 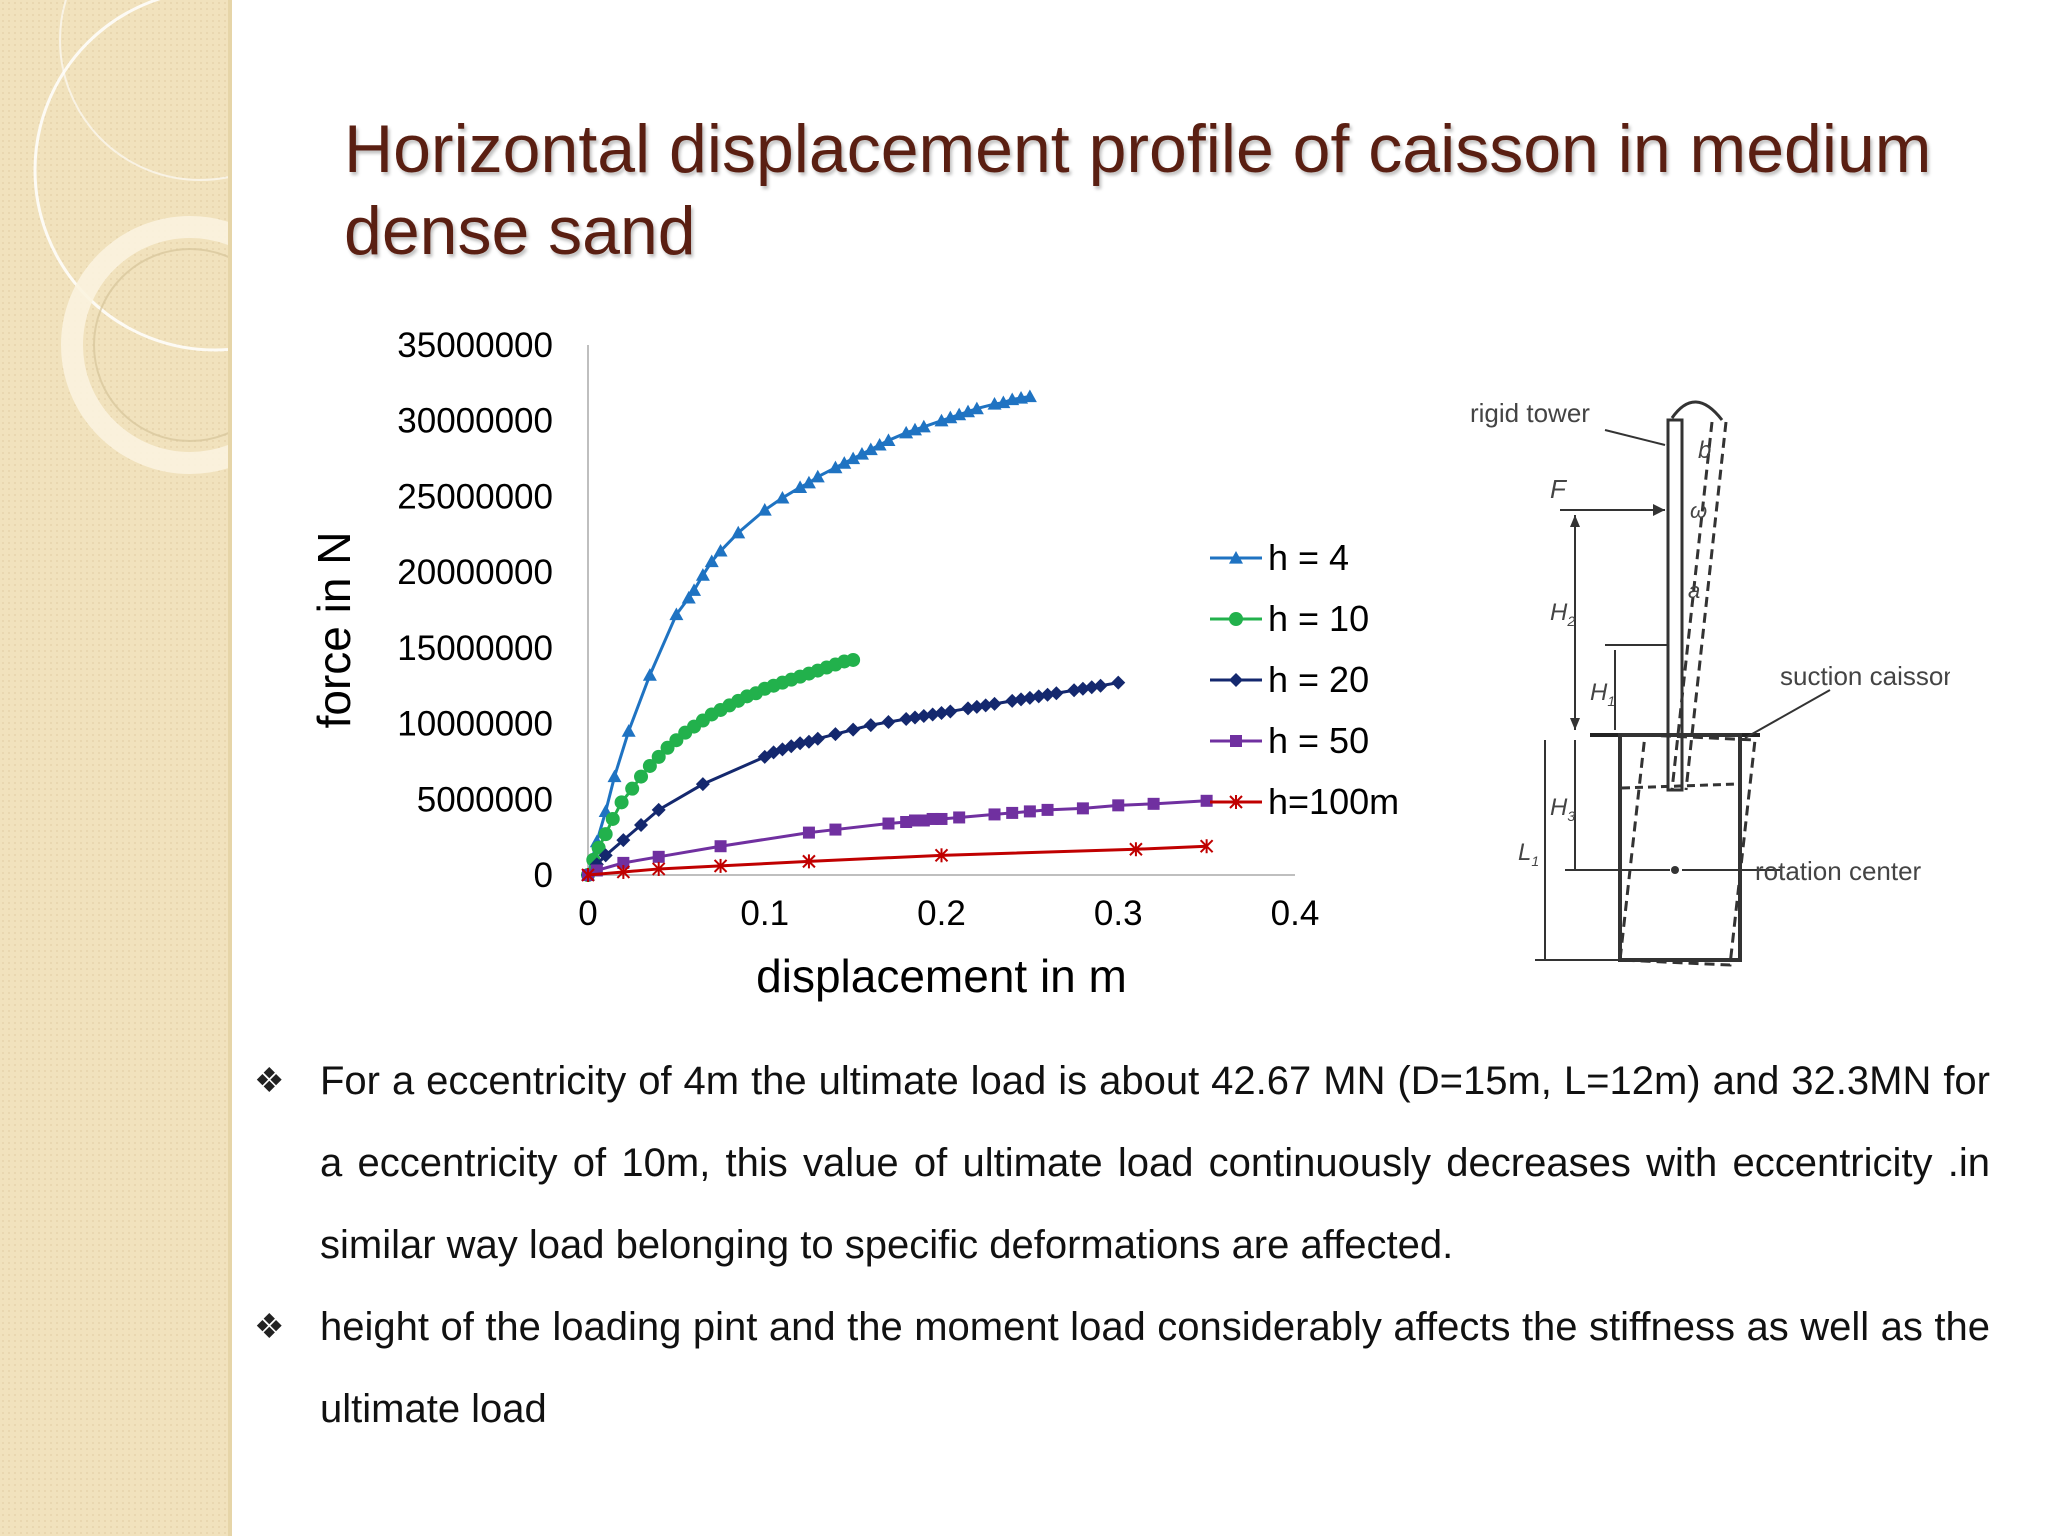 What do you see at coordinates (1692, 606) in the screenshot?
I see `tilted-tower-line` at bounding box center [1692, 606].